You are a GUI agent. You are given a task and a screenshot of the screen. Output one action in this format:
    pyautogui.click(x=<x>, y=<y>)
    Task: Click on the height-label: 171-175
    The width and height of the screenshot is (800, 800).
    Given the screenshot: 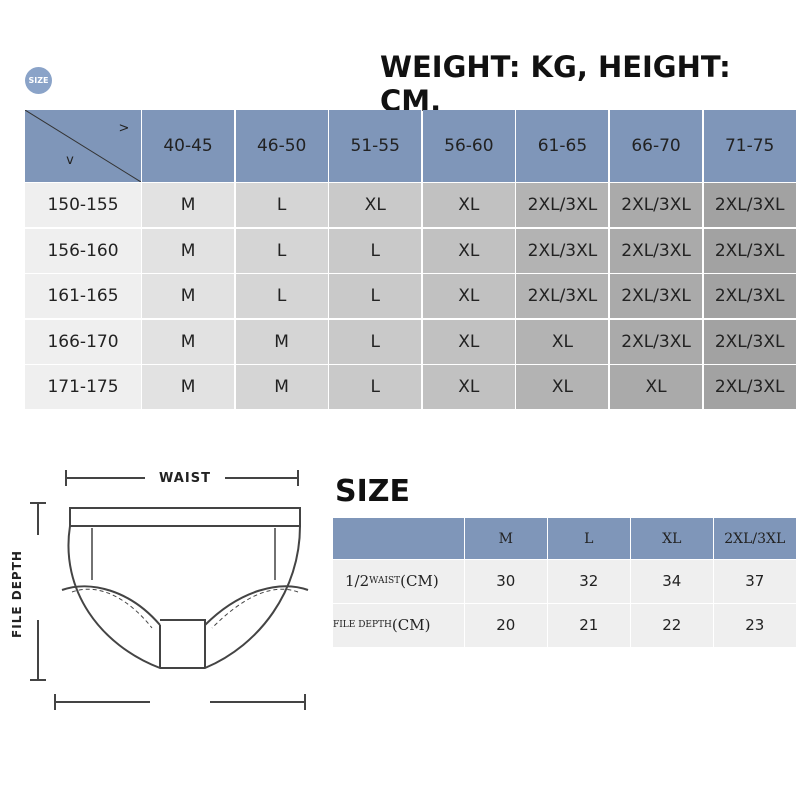 What is the action you would take?
    pyautogui.click(x=83, y=387)
    